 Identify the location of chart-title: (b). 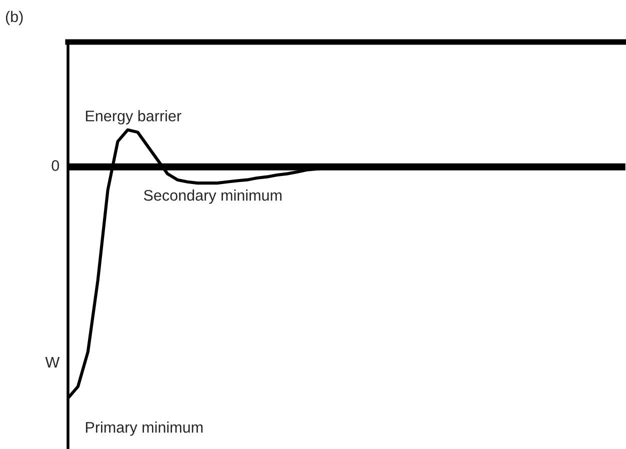
(14, 18).